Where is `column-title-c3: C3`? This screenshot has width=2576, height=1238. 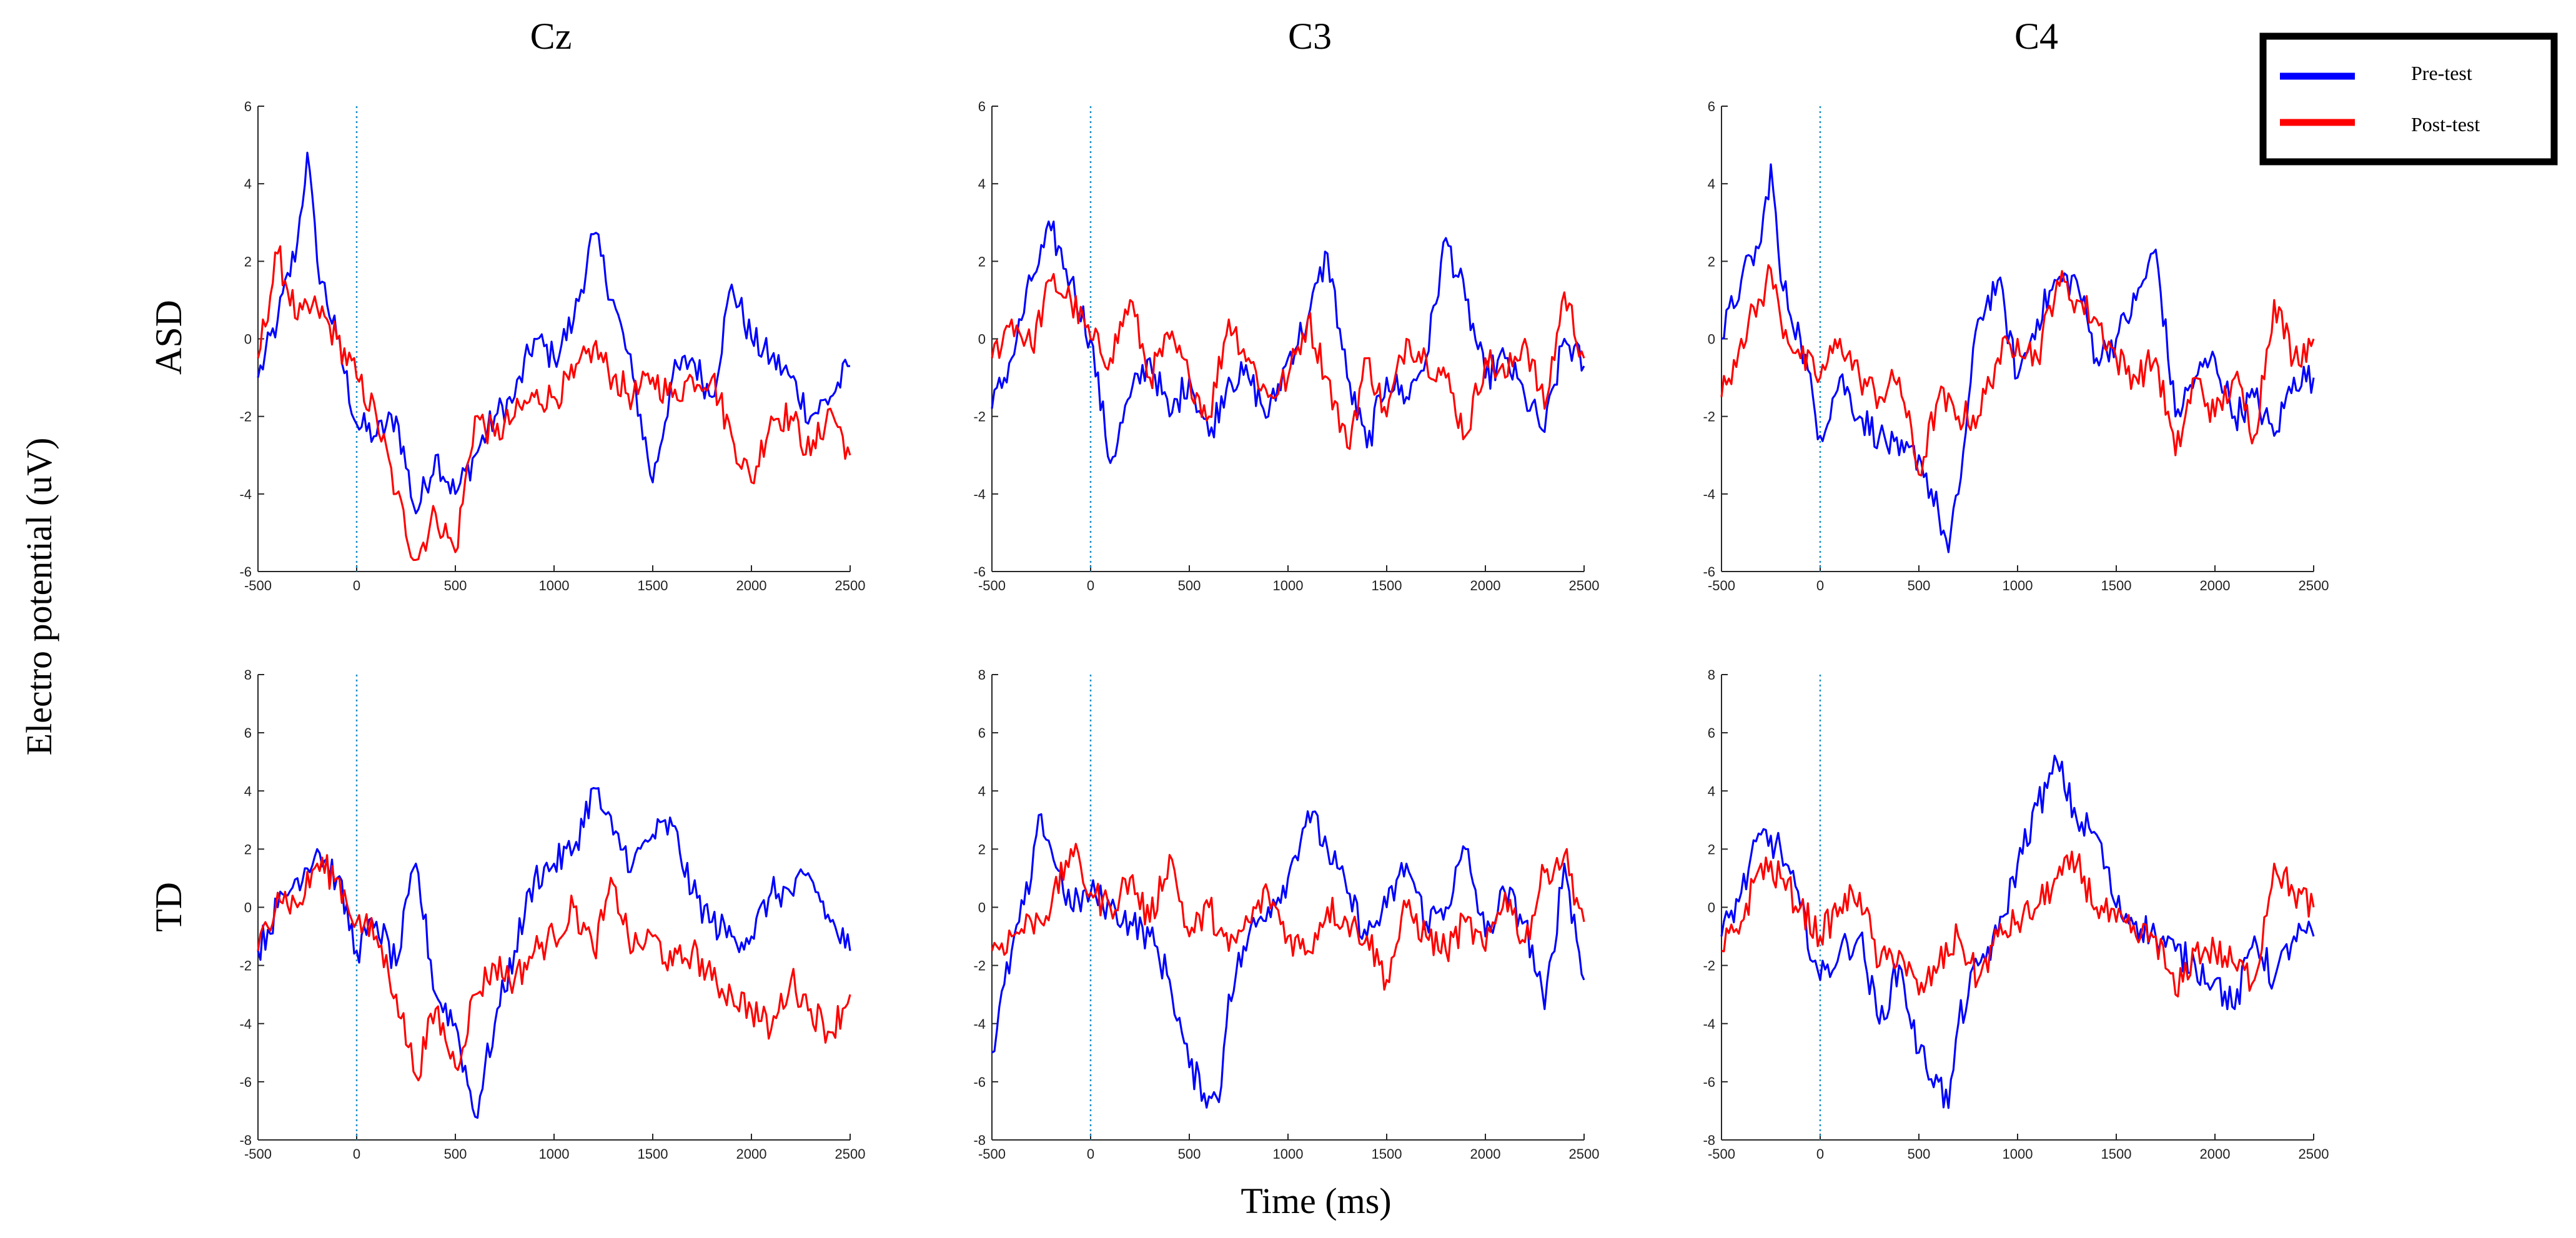 column-title-c3: C3 is located at coordinates (1310, 36).